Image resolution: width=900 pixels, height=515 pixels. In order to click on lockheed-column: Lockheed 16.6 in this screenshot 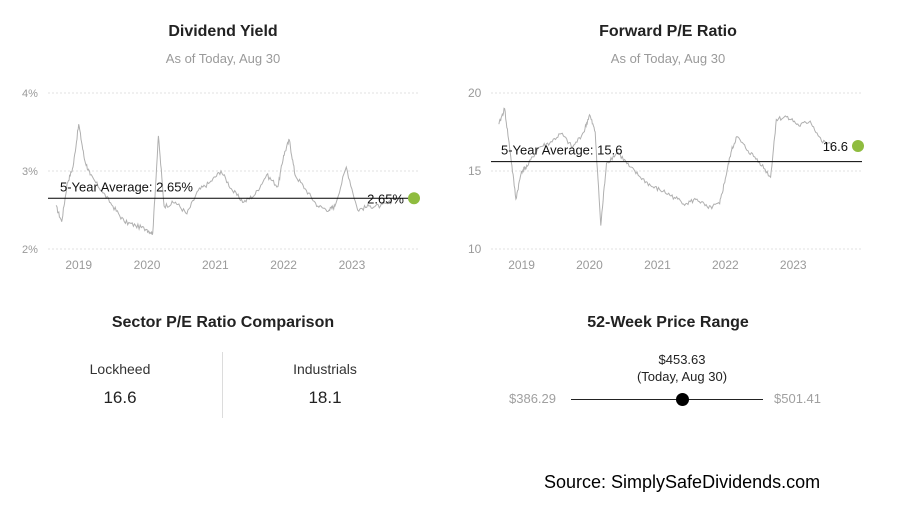, I will do `click(120, 384)`.